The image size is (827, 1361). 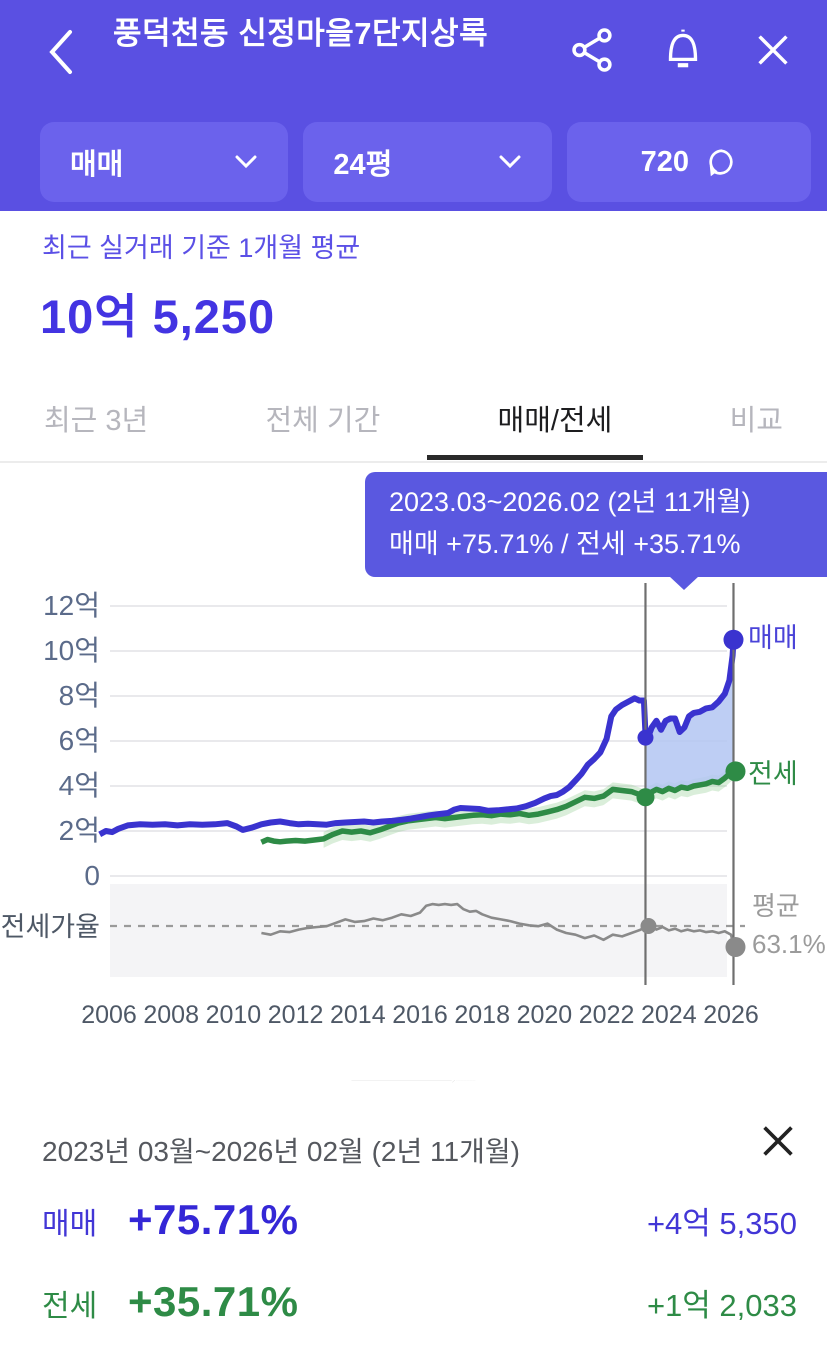 I want to click on tab-sale-jeonse: 매매/전세, so click(x=555, y=421).